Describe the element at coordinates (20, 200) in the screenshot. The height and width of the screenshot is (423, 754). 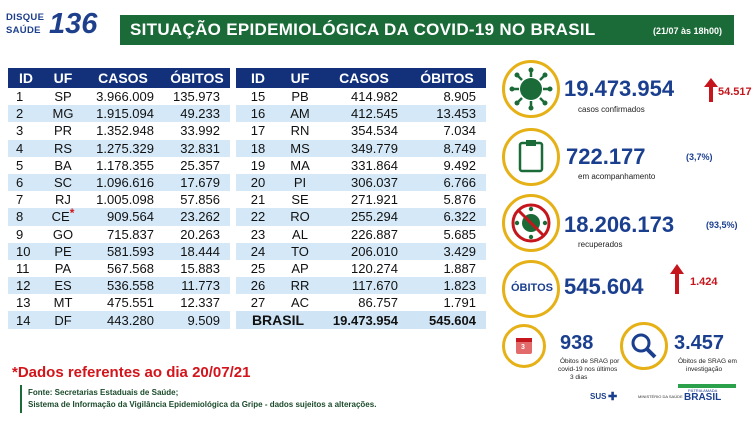
I see `cell-id: 7` at that location.